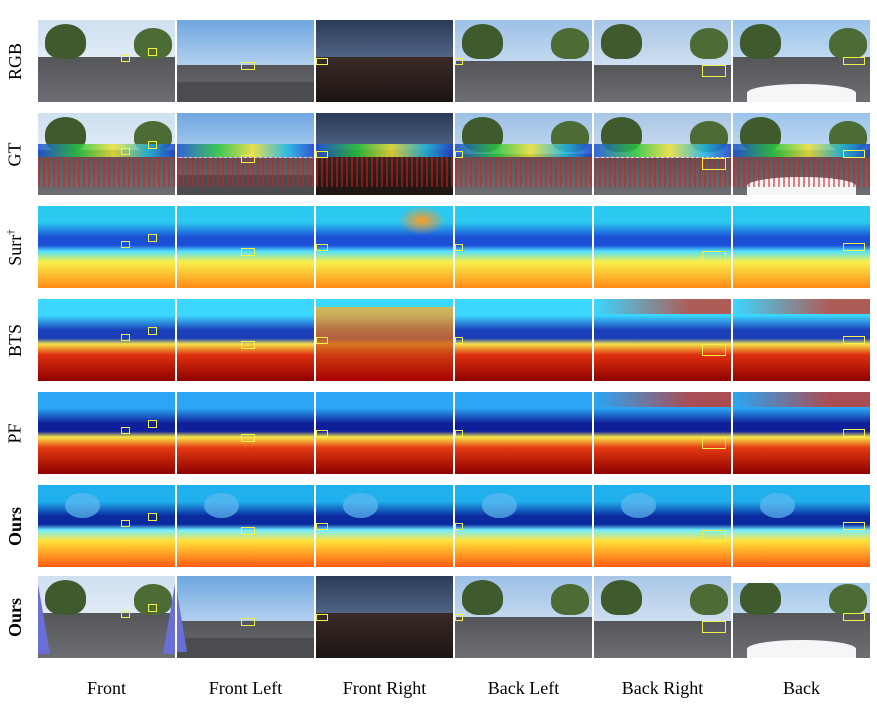 The height and width of the screenshot is (725, 877). What do you see at coordinates (14, 433) in the screenshot?
I see `row-label-main: PF` at bounding box center [14, 433].